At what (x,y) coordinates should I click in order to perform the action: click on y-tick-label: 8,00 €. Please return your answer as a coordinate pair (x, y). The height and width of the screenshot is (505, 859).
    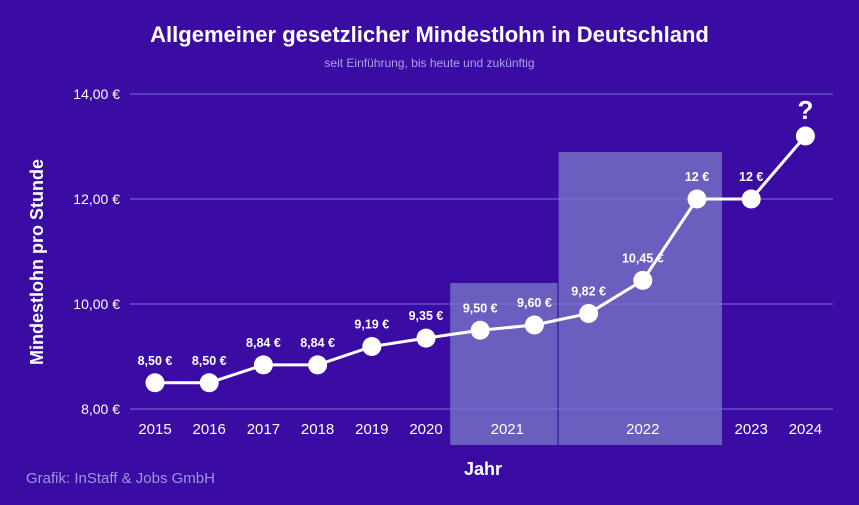
    Looking at the image, I should click on (100, 409).